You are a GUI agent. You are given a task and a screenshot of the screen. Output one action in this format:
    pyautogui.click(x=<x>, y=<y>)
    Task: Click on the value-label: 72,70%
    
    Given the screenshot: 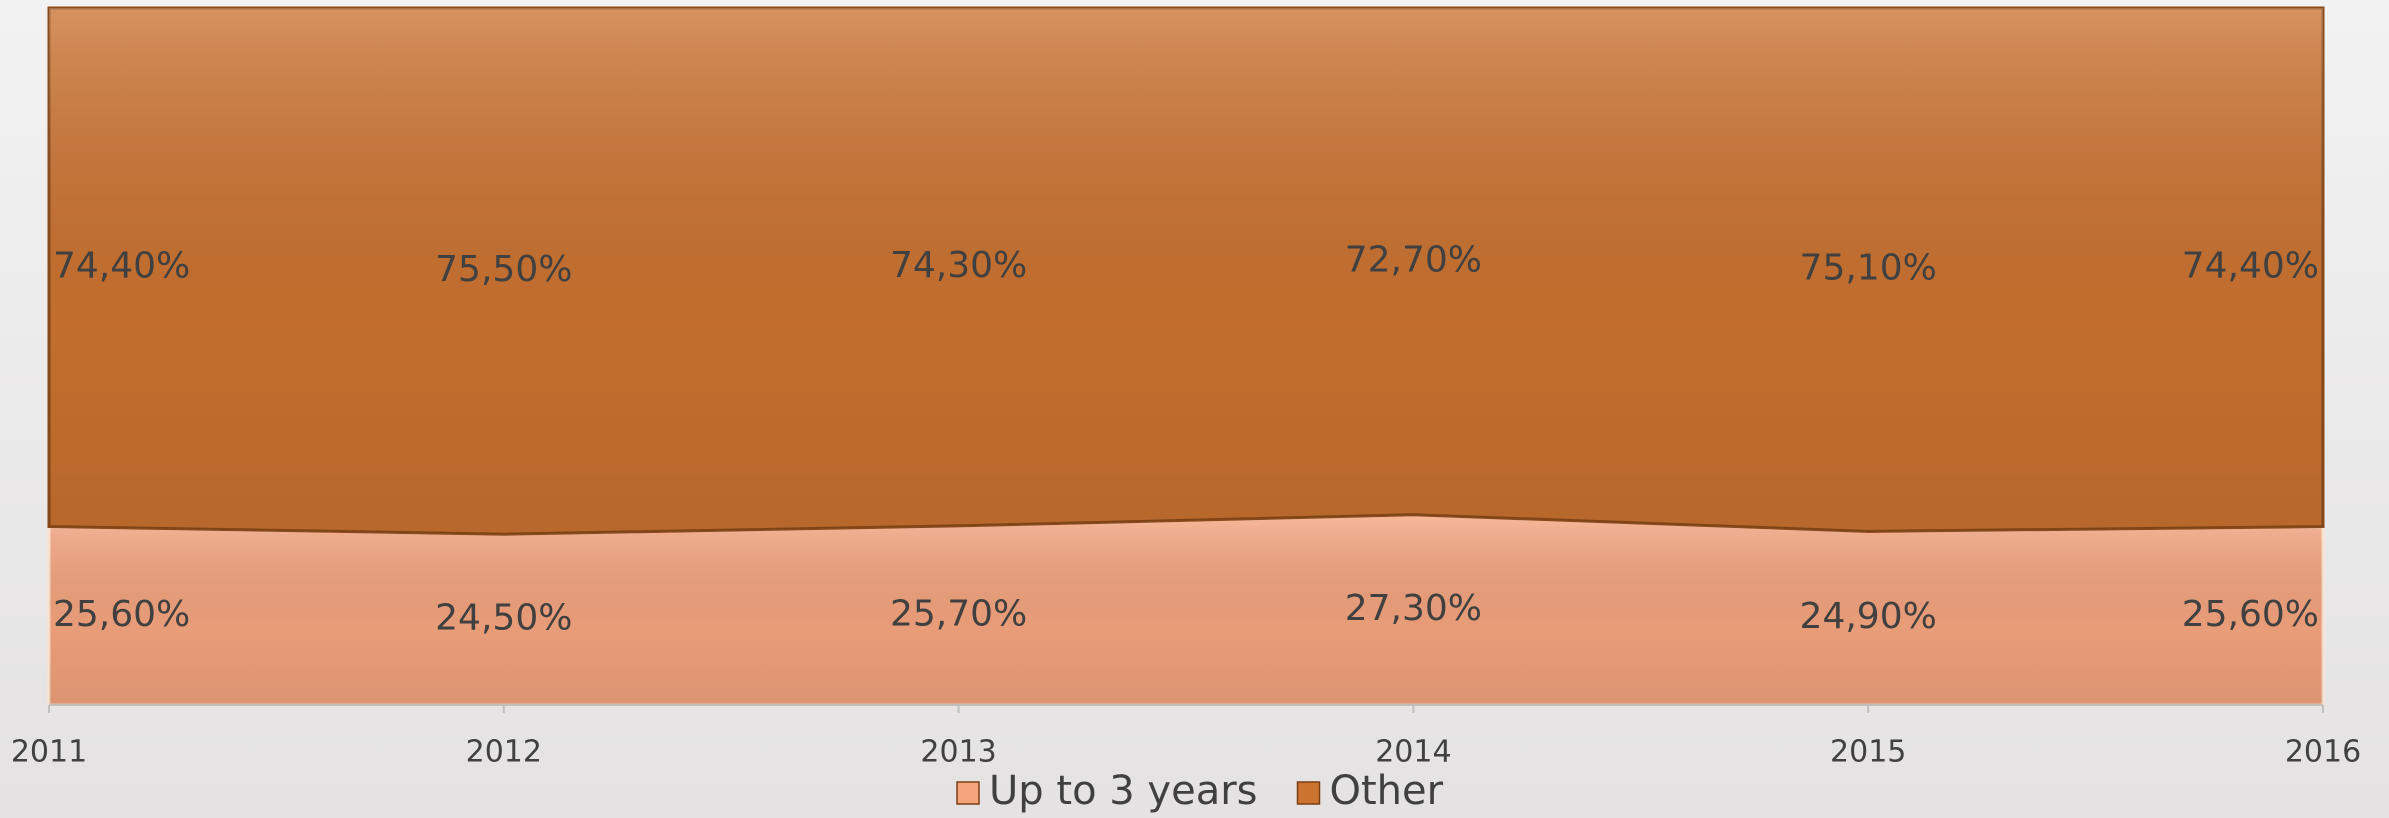 What is the action you would take?
    pyautogui.click(x=1413, y=259)
    